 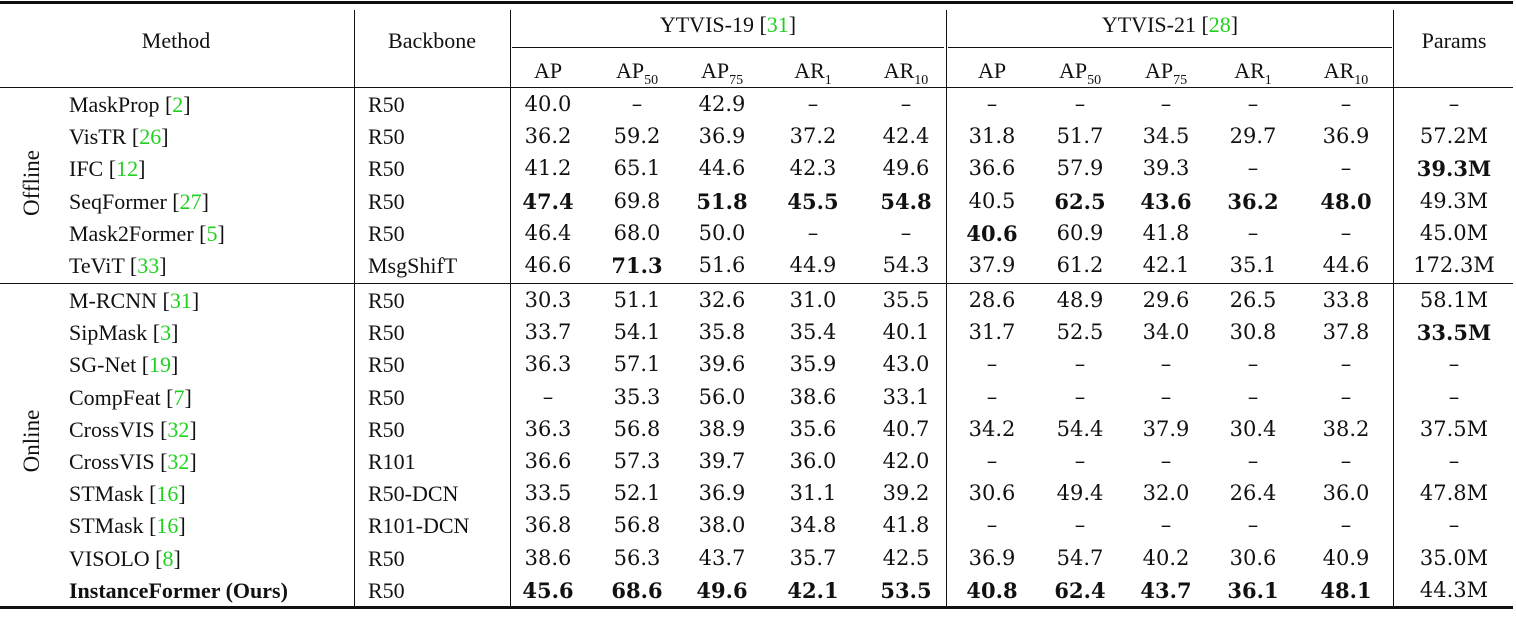 I want to click on y19-value-cell: 36.3, so click(x=548, y=428).